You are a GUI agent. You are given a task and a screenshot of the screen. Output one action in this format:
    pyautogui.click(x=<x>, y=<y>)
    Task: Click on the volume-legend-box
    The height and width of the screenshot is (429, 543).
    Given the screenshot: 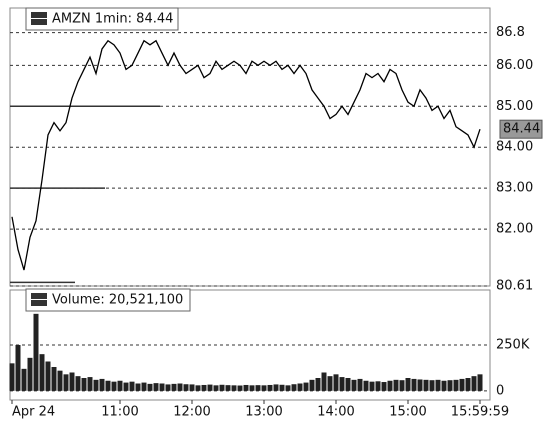 What is the action you would take?
    pyautogui.click(x=108, y=300)
    